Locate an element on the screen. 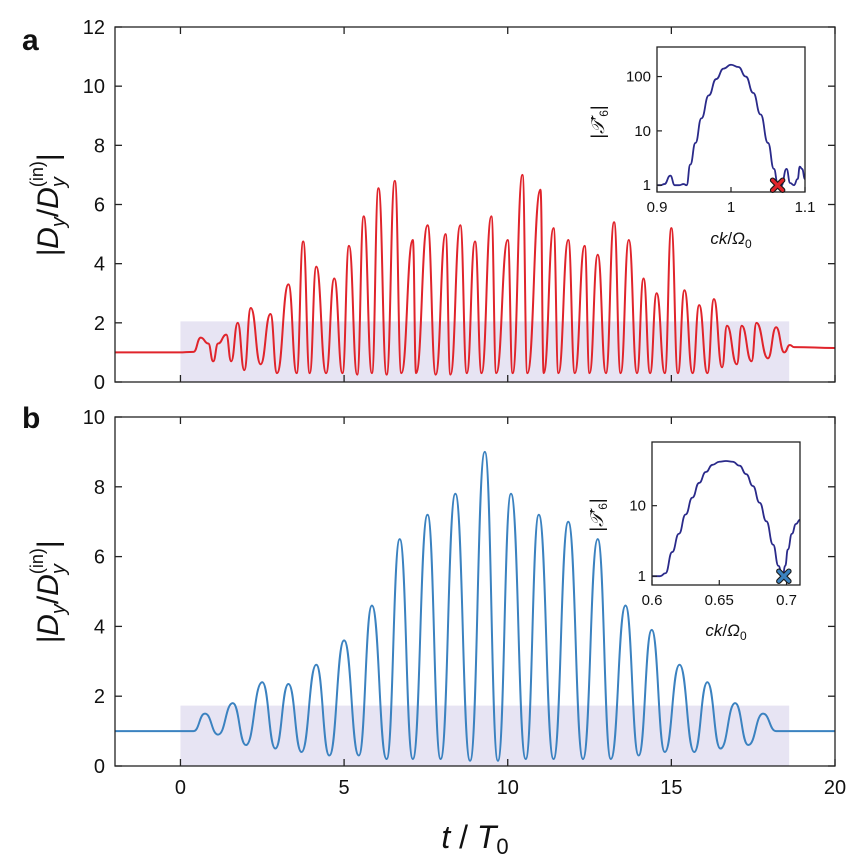 This screenshot has width=864, height=864. inset-b: 0.6 0.65 0.7 1 10 ck/Ω0 |𝒯′6| is located at coordinates (694, 542).